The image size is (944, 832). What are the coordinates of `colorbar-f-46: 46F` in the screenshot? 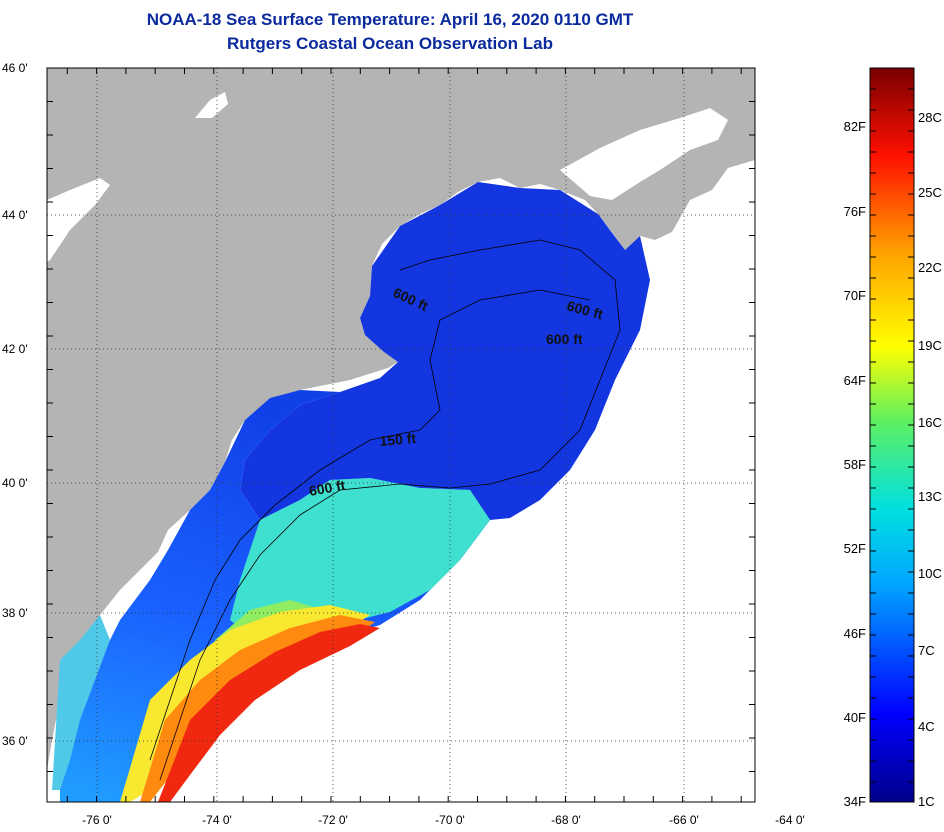 It's located at (855, 633).